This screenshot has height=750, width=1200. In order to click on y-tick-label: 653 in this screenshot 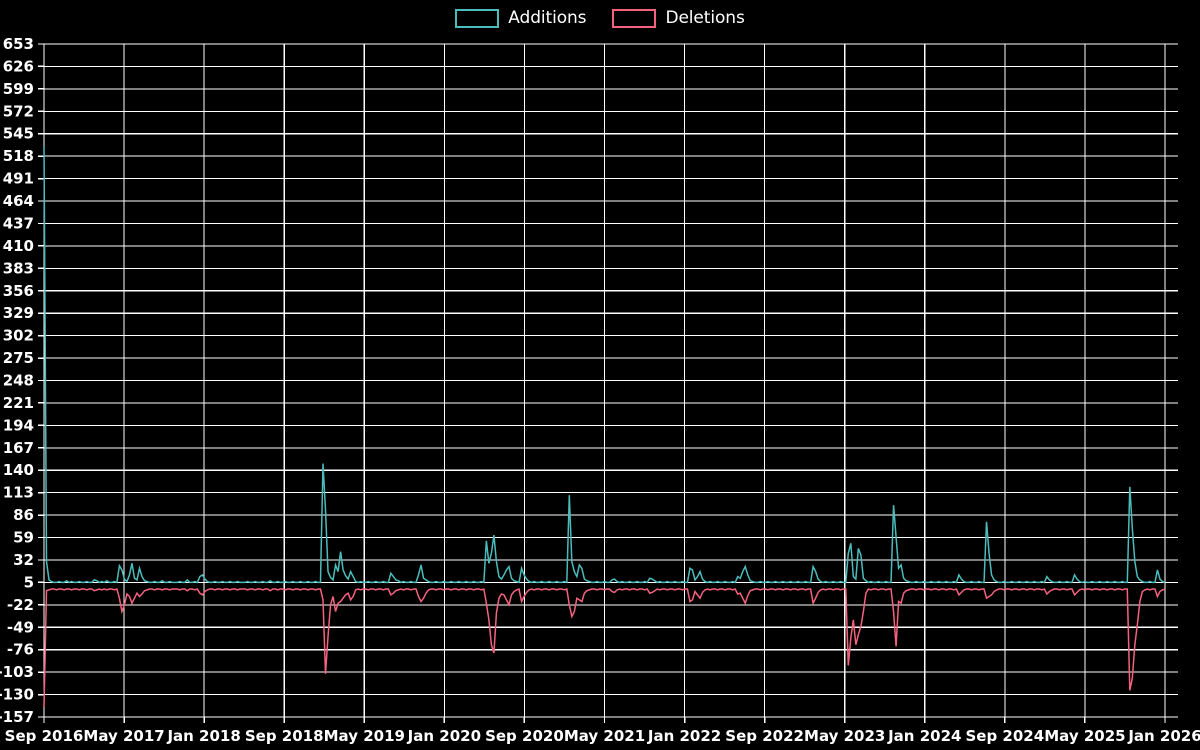, I will do `click(18, 44)`.